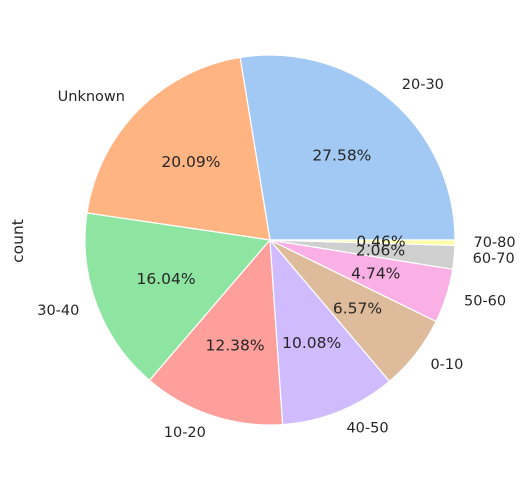 This screenshot has height=482, width=527. What do you see at coordinates (234, 345) in the screenshot?
I see `percent-label: 12.38%` at bounding box center [234, 345].